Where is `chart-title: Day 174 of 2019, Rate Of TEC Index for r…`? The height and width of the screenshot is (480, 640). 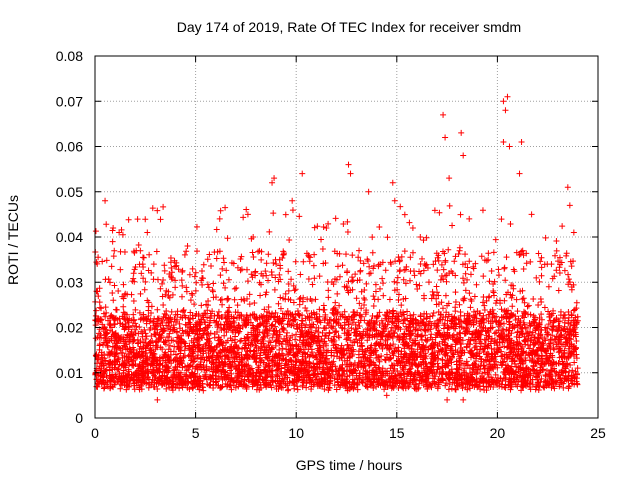
chart-title: Day 174 of 2019, Rate Of TEC Index for r… is located at coordinates (349, 27).